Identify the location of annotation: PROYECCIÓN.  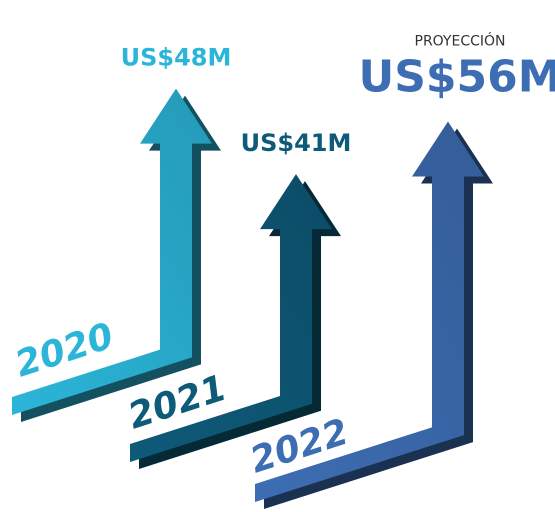
(460, 41).